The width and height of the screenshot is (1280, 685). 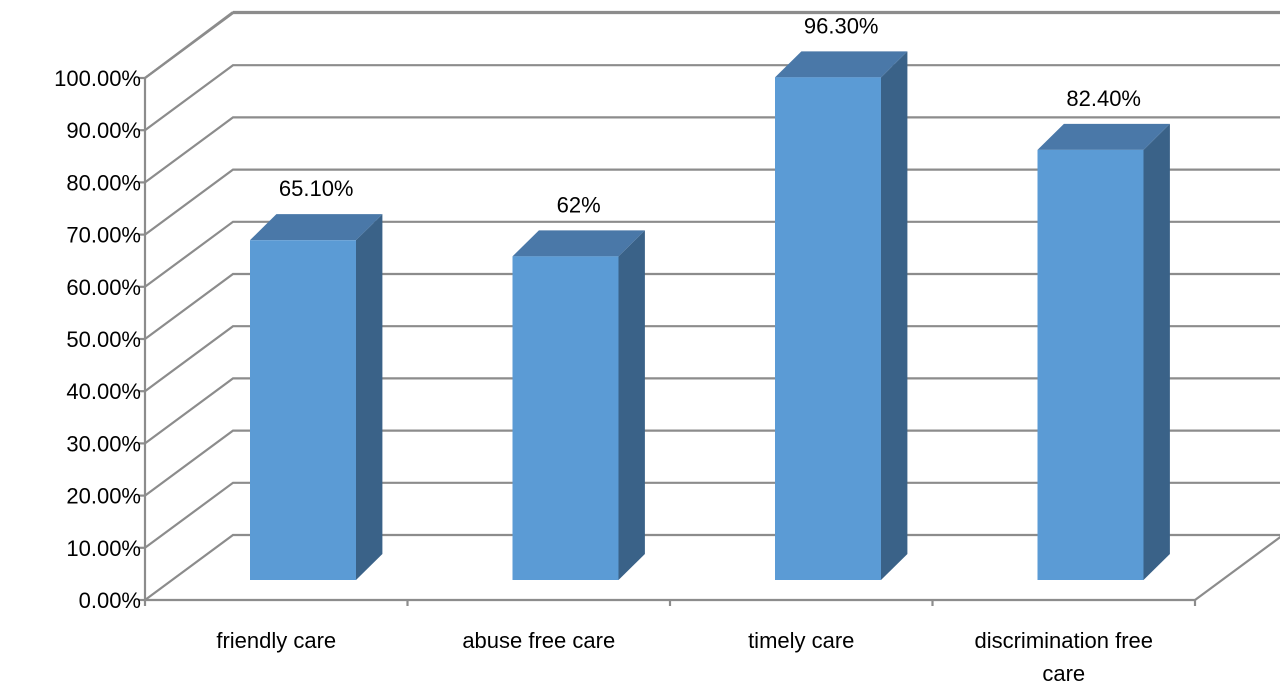 I want to click on x-tick-label: care, so click(x=1063, y=673).